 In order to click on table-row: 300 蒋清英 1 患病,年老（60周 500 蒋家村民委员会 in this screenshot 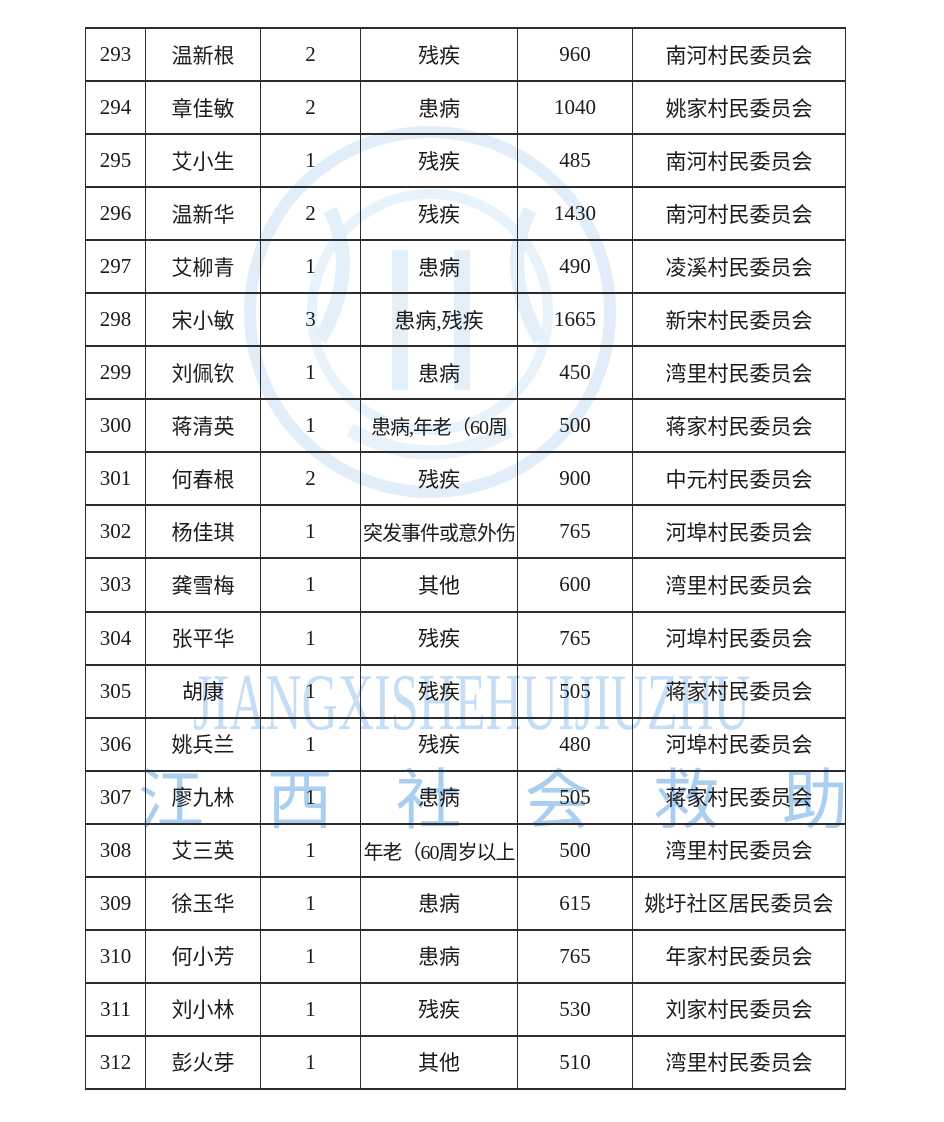, I will do `click(465, 426)`.